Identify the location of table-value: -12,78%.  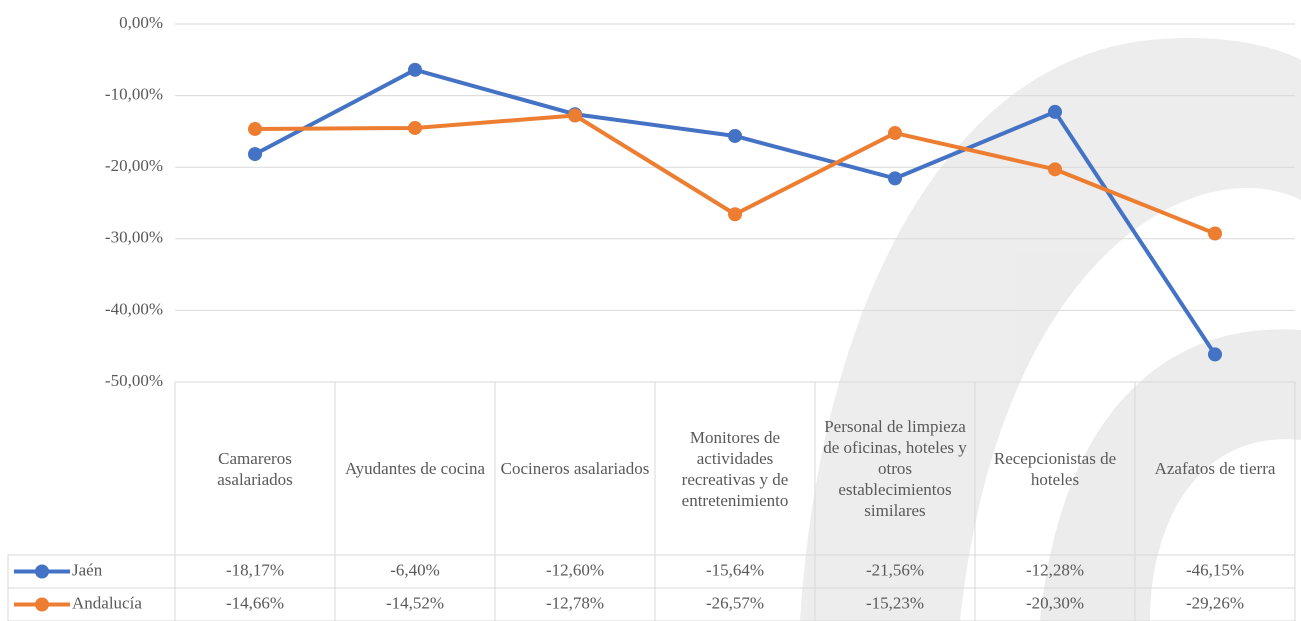
(575, 602).